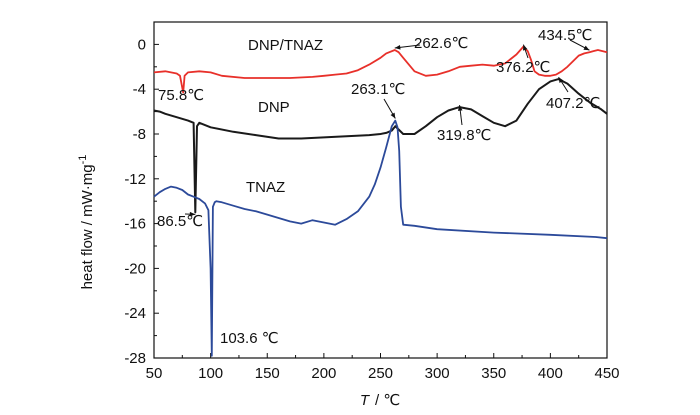  I want to click on y-tick-label: -16, so click(135, 224).